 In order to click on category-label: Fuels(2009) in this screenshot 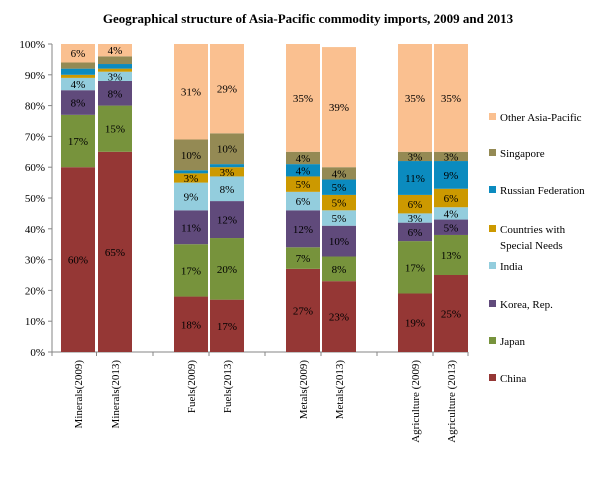, I will do `click(192, 387)`.